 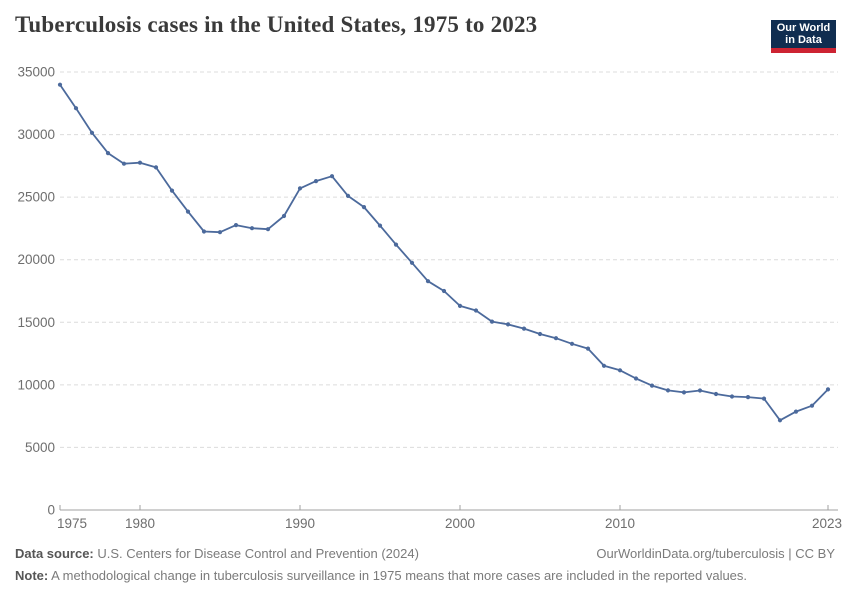 What do you see at coordinates (36, 259) in the screenshot?
I see `y-axis-tick-label: 20000` at bounding box center [36, 259].